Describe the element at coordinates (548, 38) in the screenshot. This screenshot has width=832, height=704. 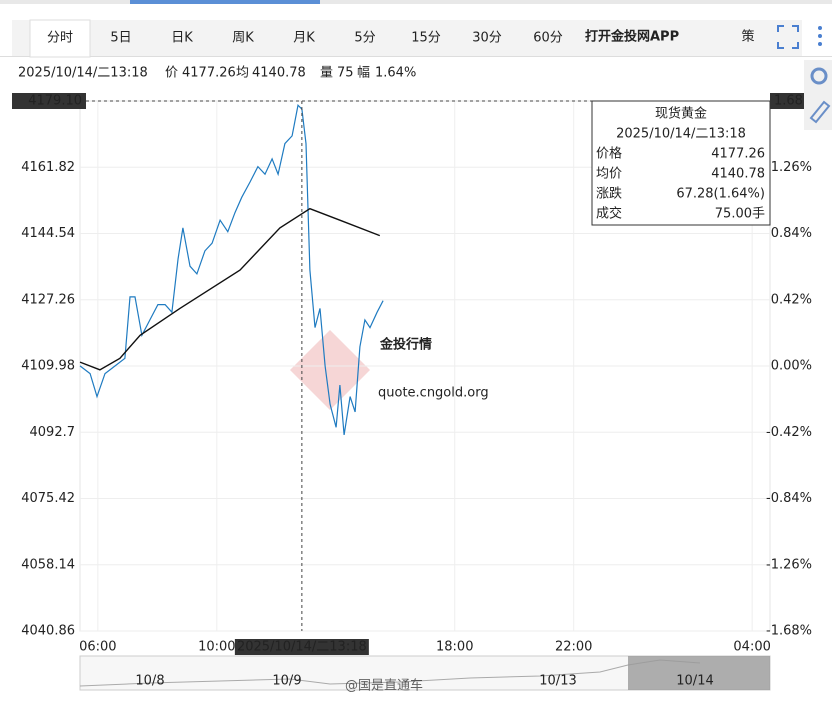
I see `tab: 60分` at that location.